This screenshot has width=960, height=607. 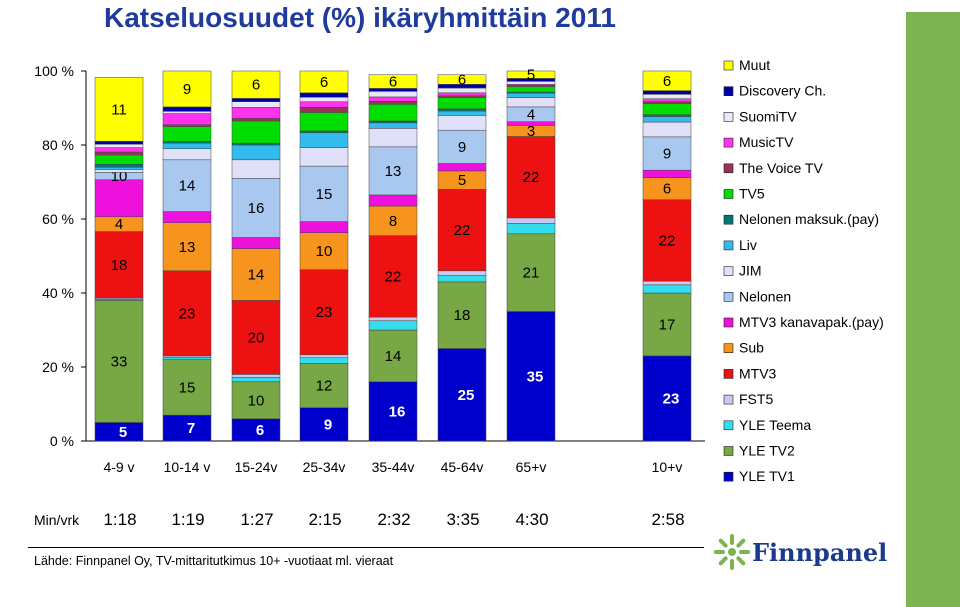 I want to click on y-tick-label: 80 %, so click(x=58, y=145).